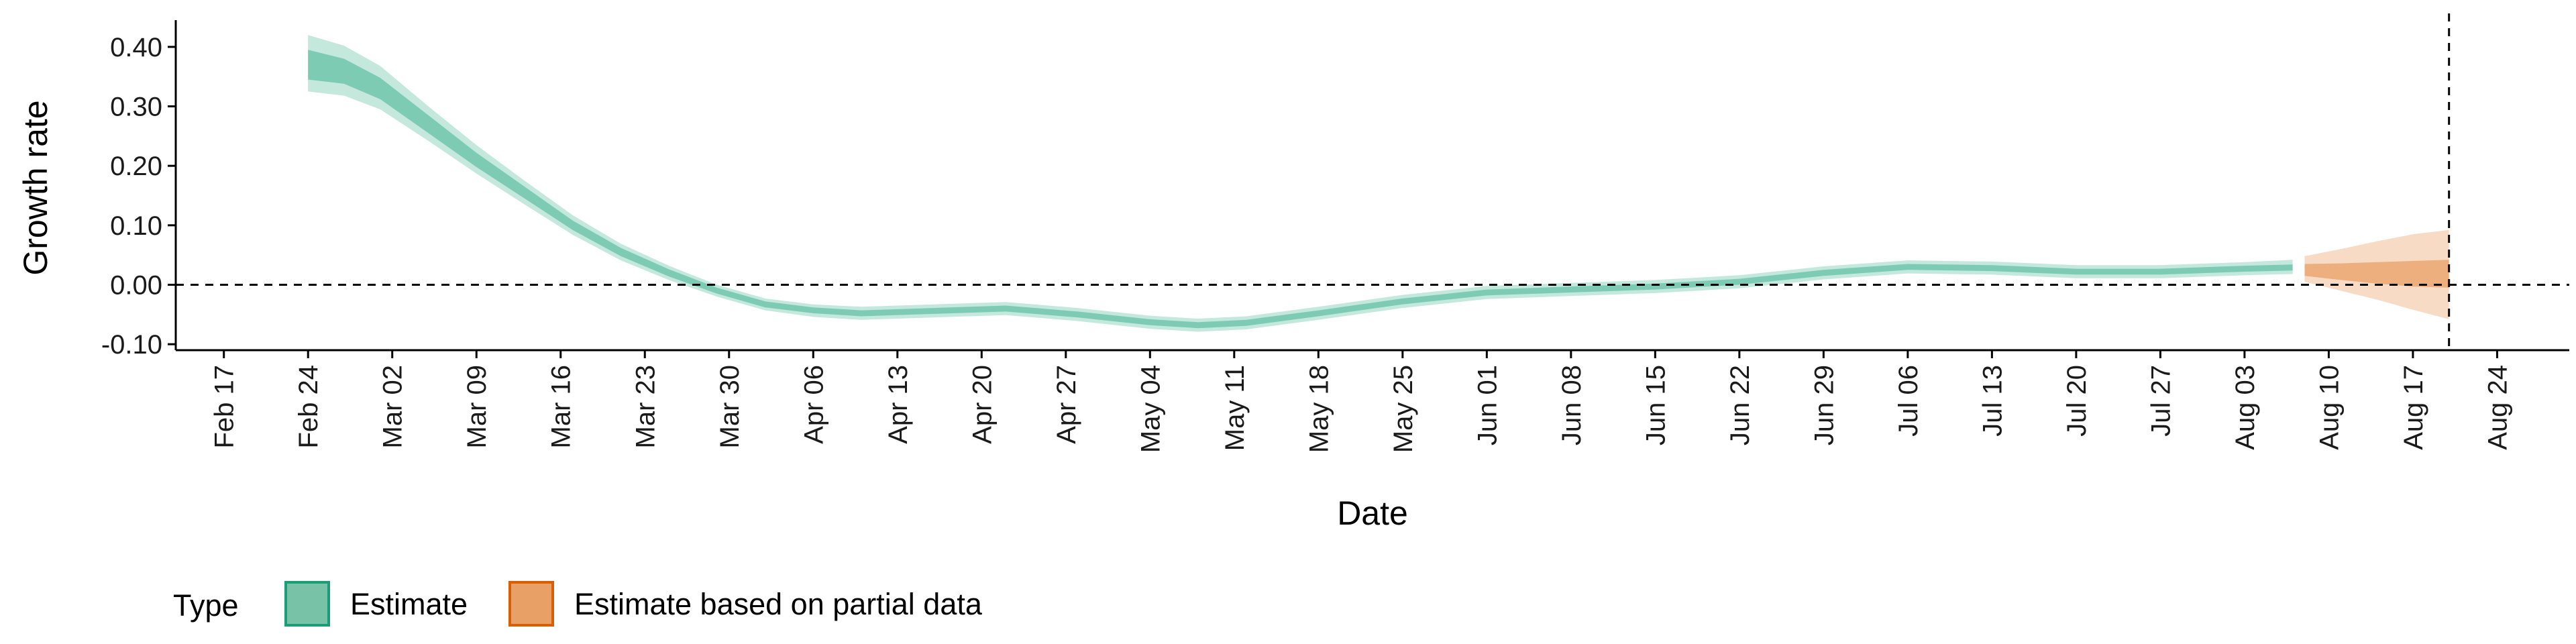  Describe the element at coordinates (206, 605) in the screenshot. I see `legend-title: Type` at that location.